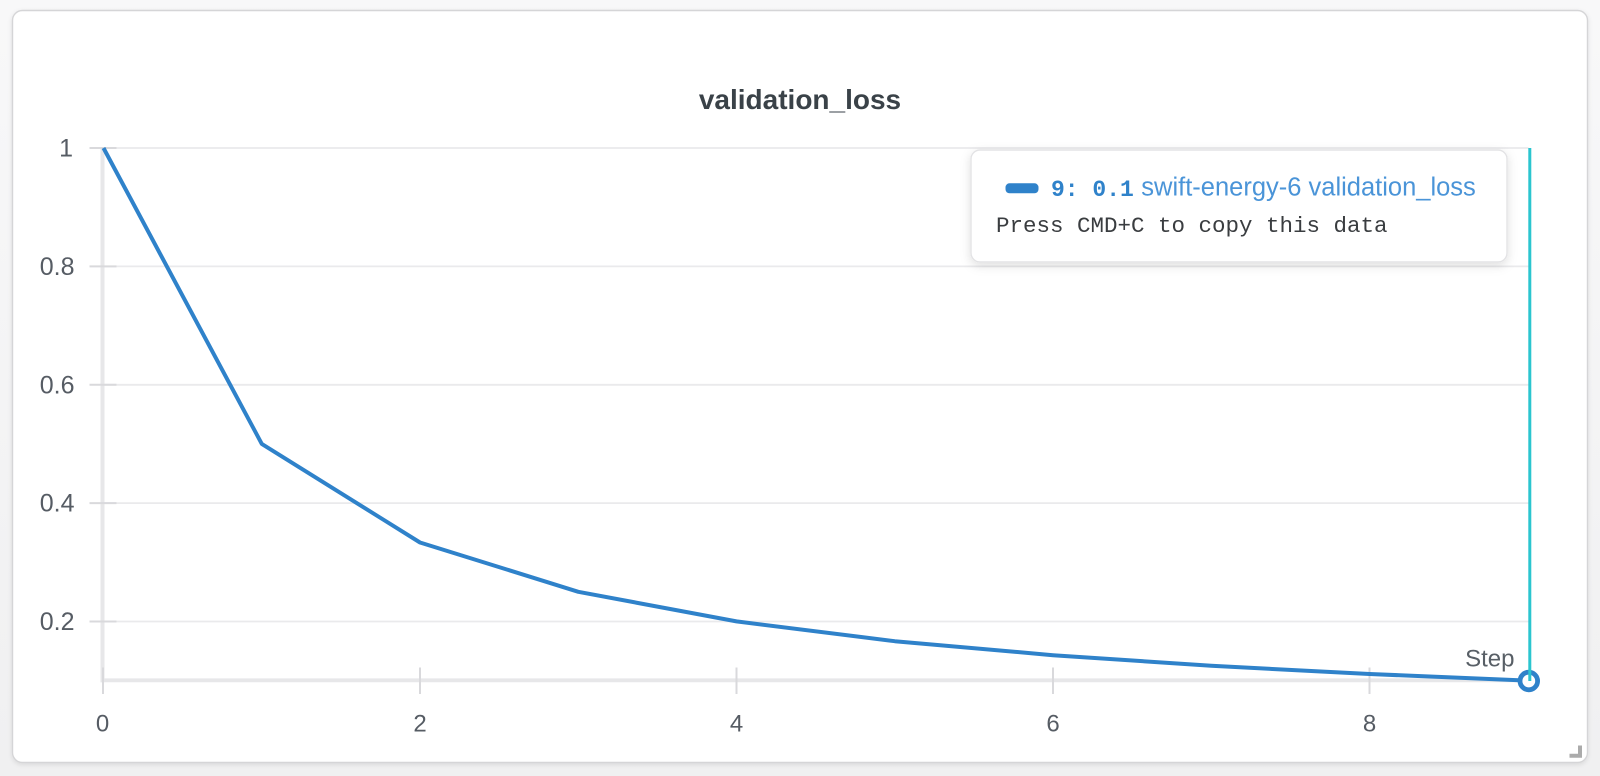 Image resolution: width=1600 pixels, height=776 pixels. Describe the element at coordinates (419, 724) in the screenshot. I see `svg-text: 2` at that location.